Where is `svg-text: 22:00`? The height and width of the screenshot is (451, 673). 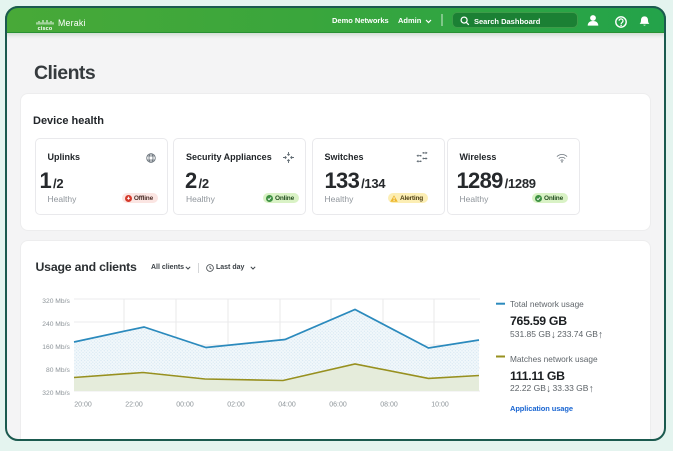
svg-text: 22:00 is located at coordinates (134, 405).